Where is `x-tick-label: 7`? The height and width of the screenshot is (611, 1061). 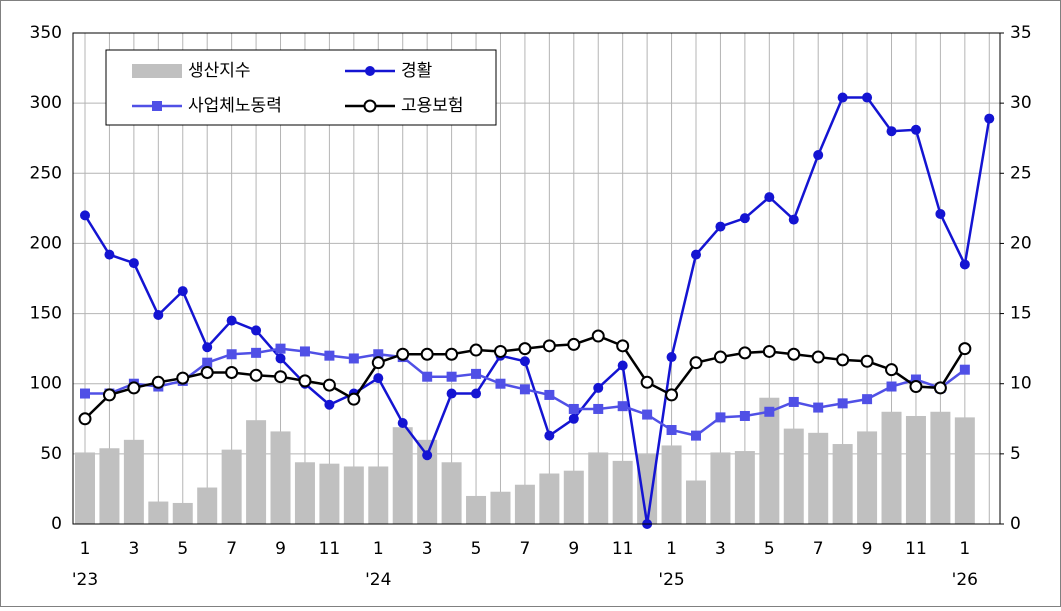 x-tick-label: 7 is located at coordinates (818, 549).